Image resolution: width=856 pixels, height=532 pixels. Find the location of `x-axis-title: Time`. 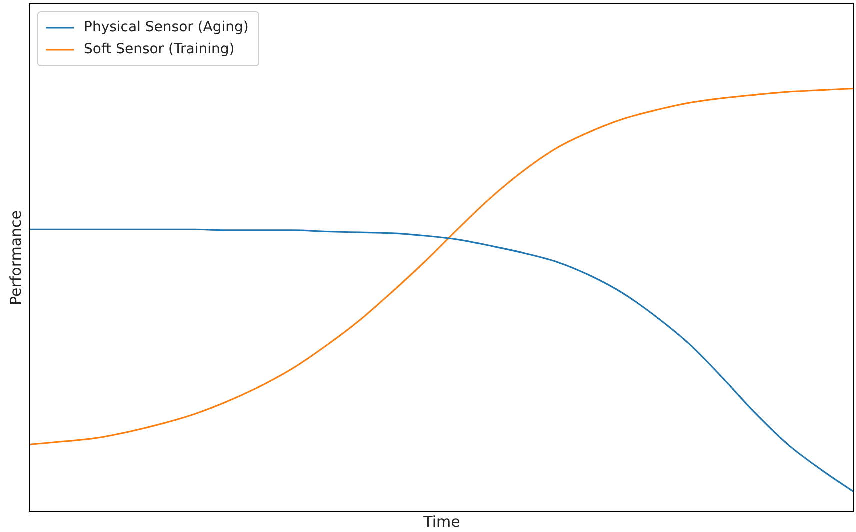

x-axis-title: Time is located at coordinates (441, 521).